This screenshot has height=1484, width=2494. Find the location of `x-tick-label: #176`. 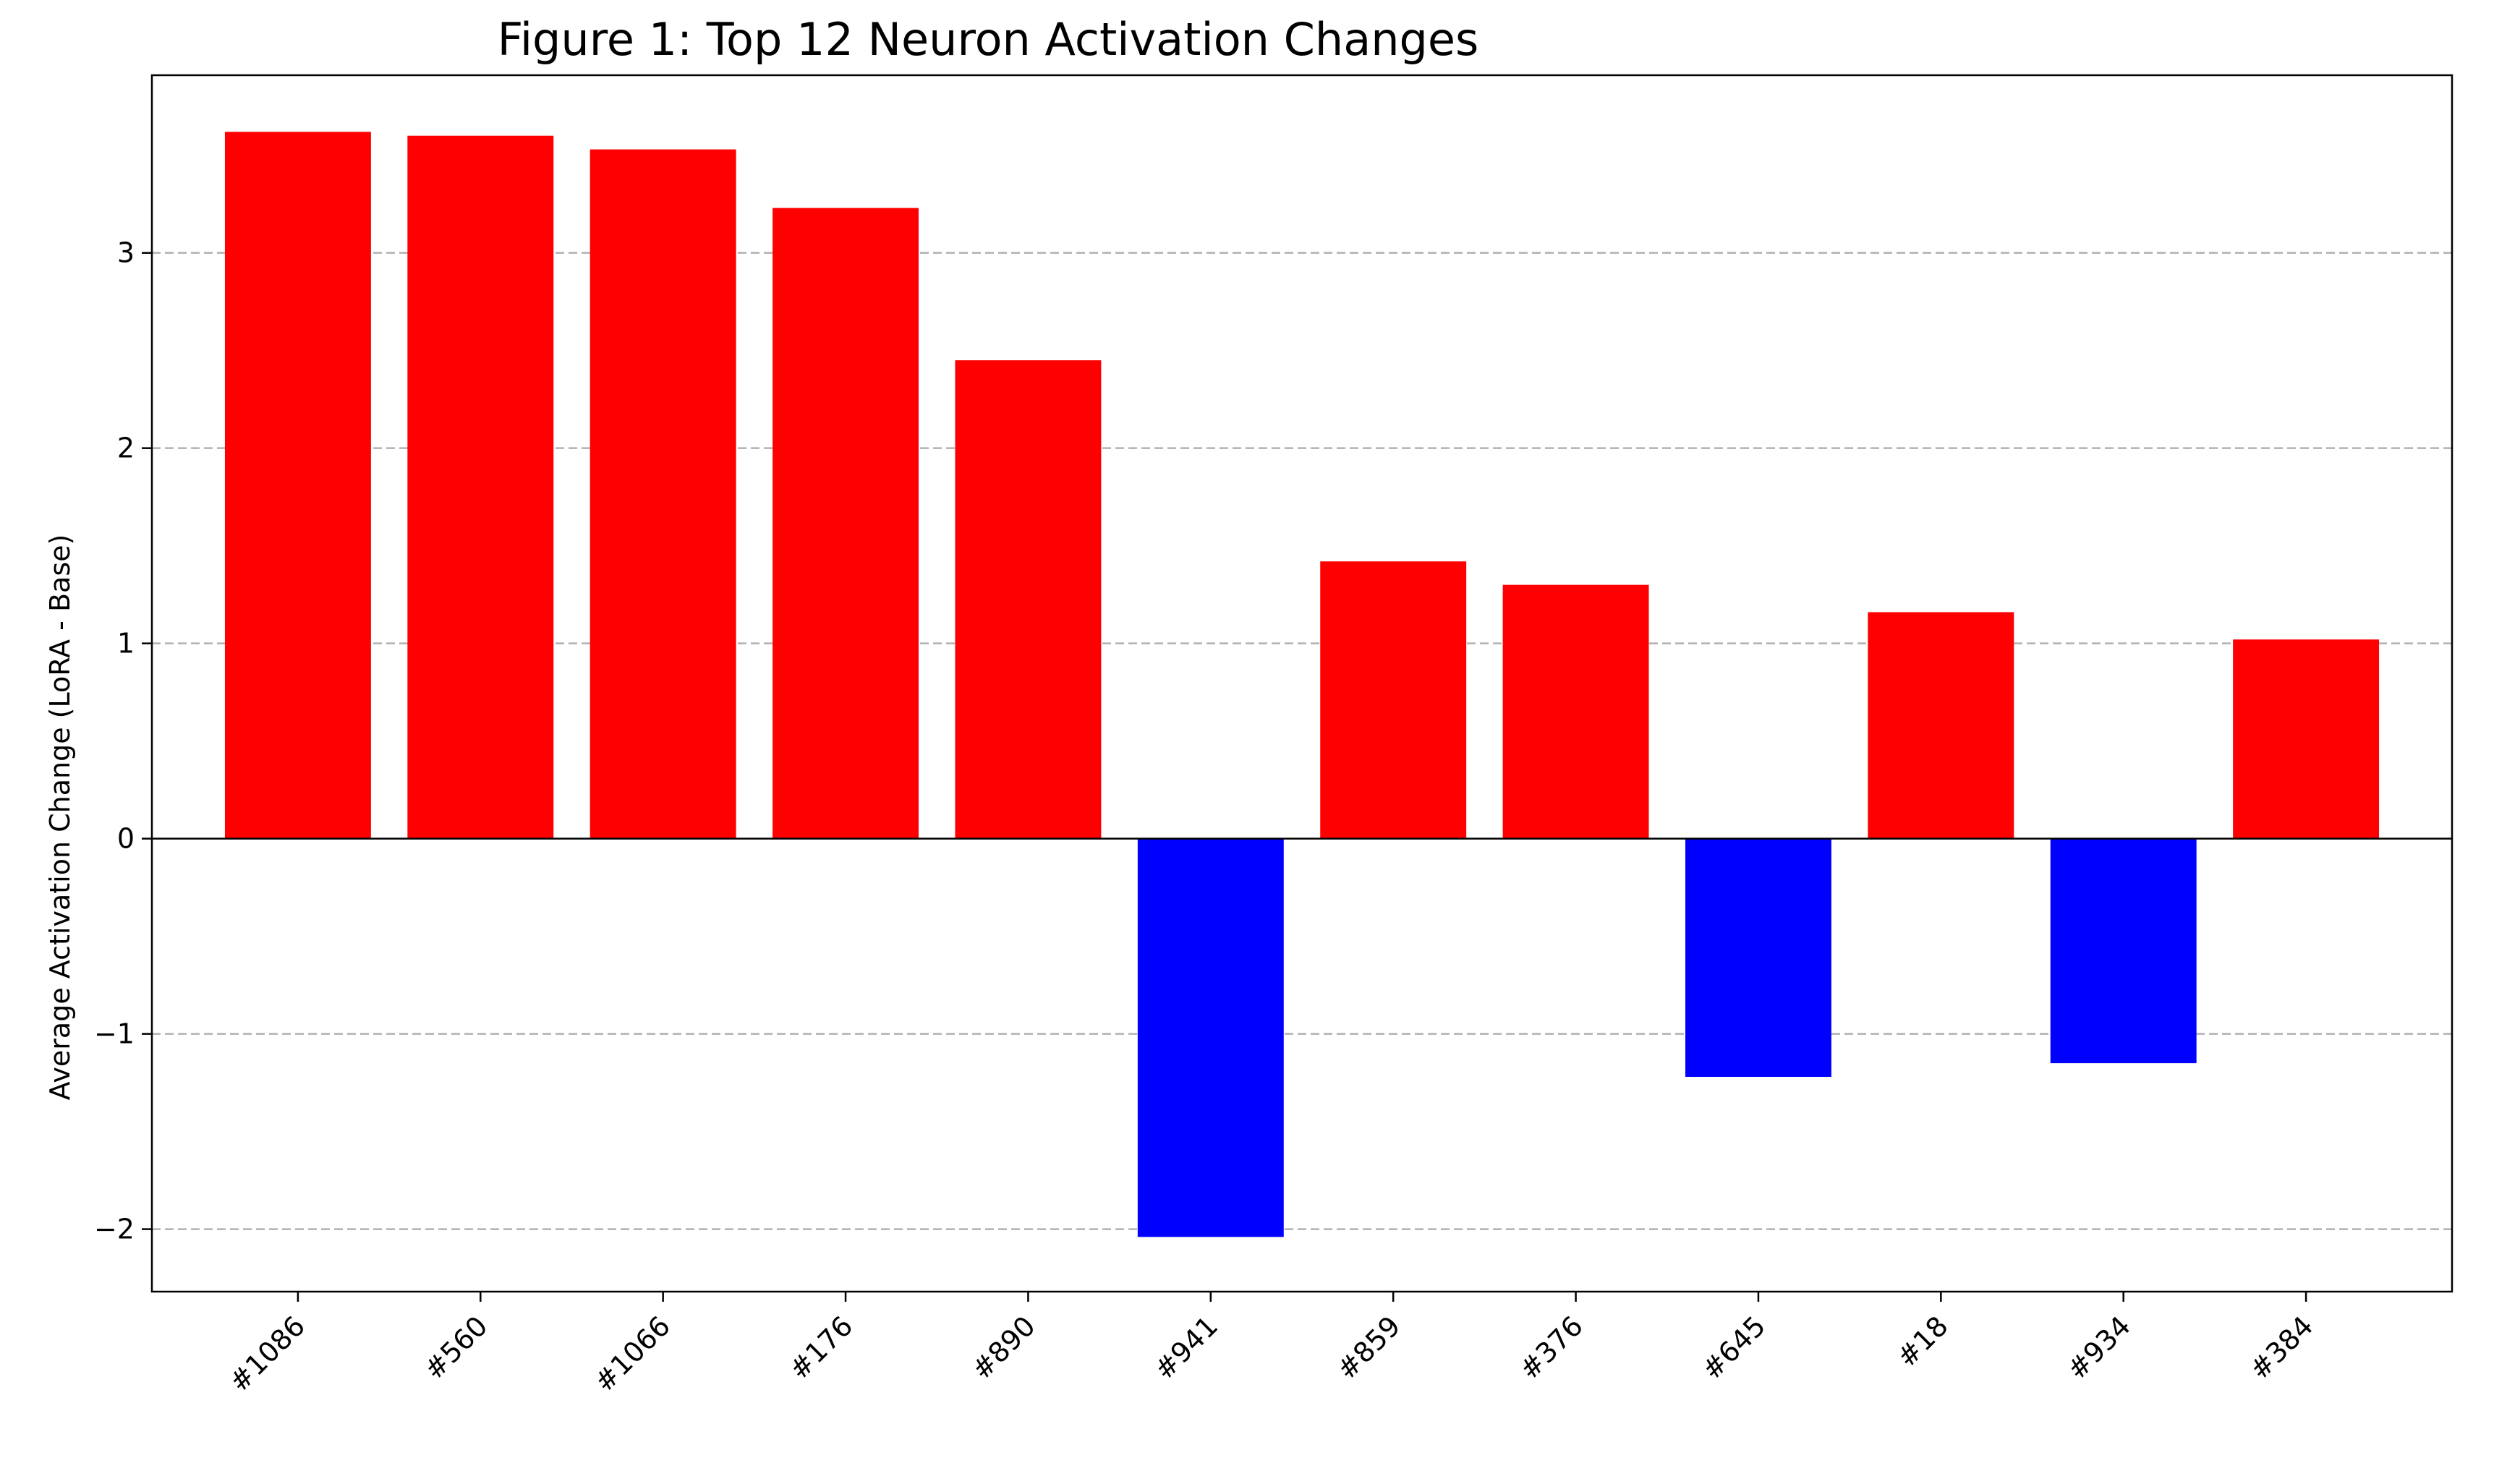

x-tick-label: #176 is located at coordinates (821, 1348).